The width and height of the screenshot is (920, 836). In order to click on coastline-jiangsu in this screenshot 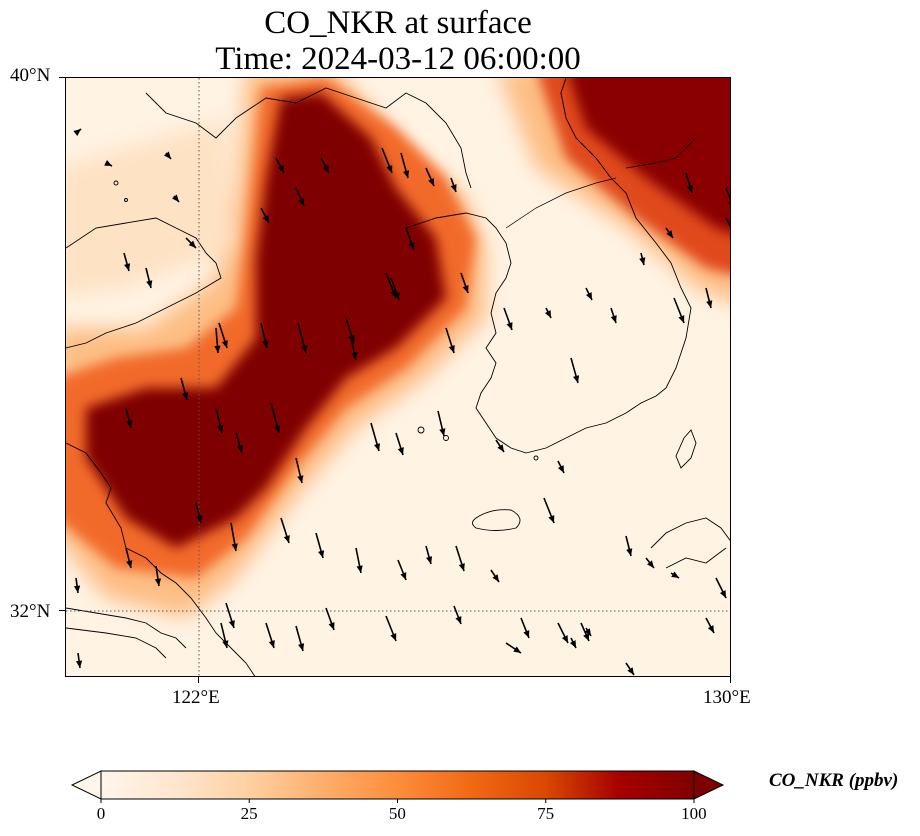, I will do `click(161, 559)`.